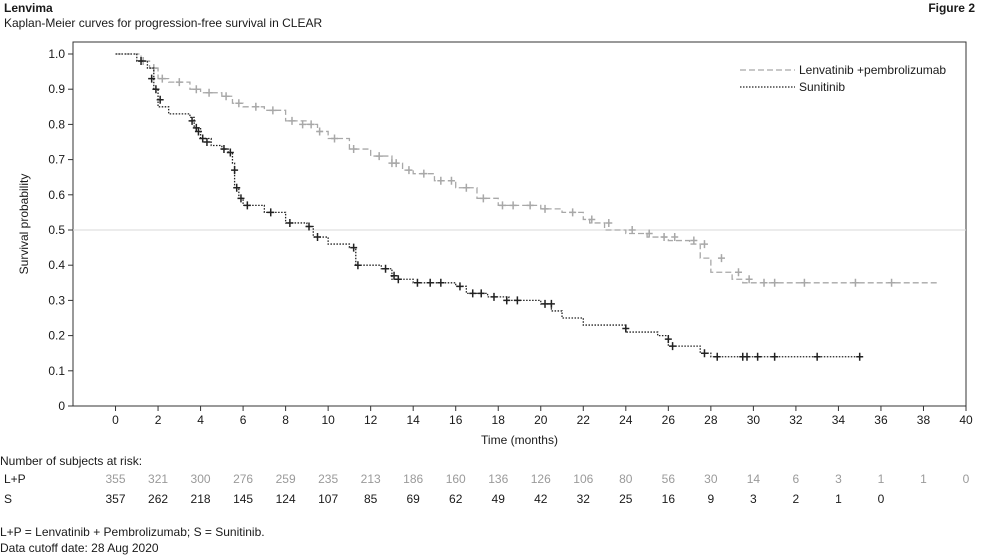 The height and width of the screenshot is (558, 981). What do you see at coordinates (519, 440) in the screenshot?
I see `x-axis-label: Time (months)` at bounding box center [519, 440].